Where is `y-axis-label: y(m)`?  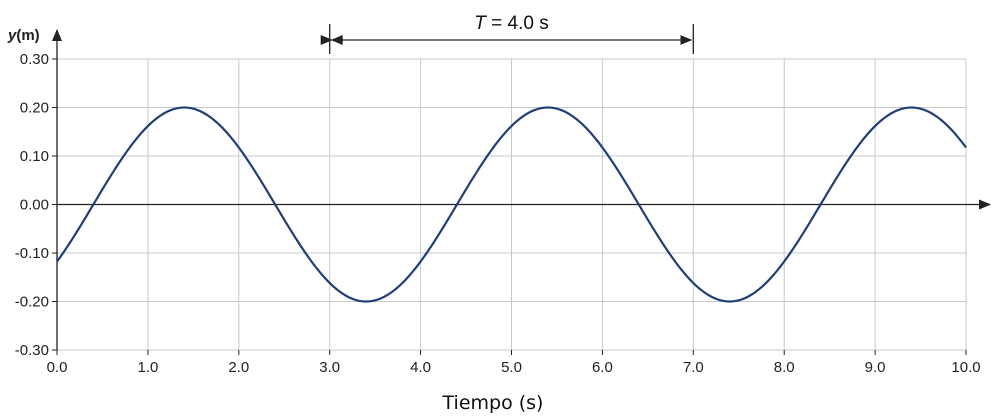 y-axis-label: y(m) is located at coordinates (23, 35).